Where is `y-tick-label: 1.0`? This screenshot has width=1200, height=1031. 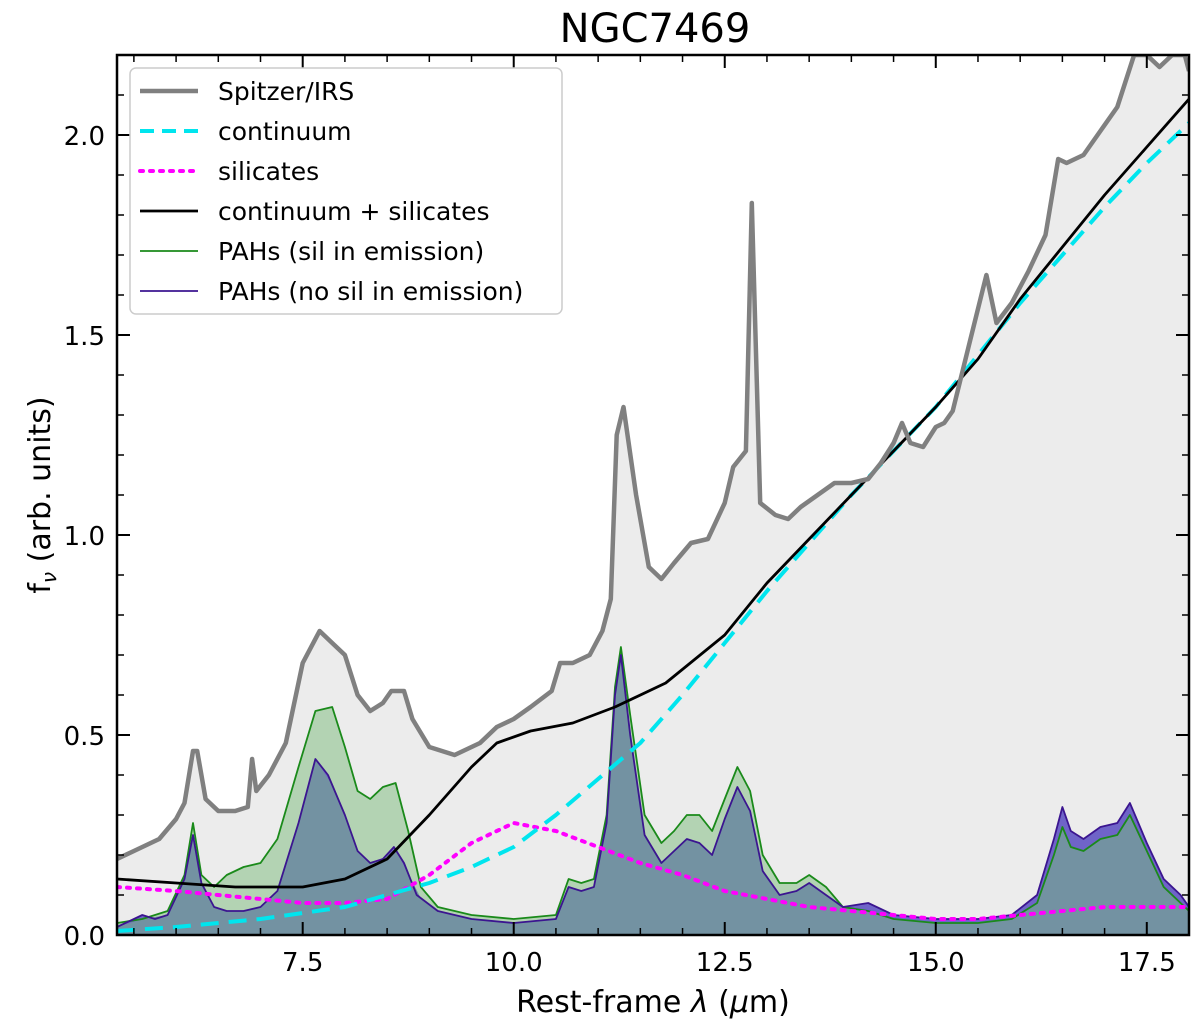 y-tick-label: 1.0 is located at coordinates (84, 537).